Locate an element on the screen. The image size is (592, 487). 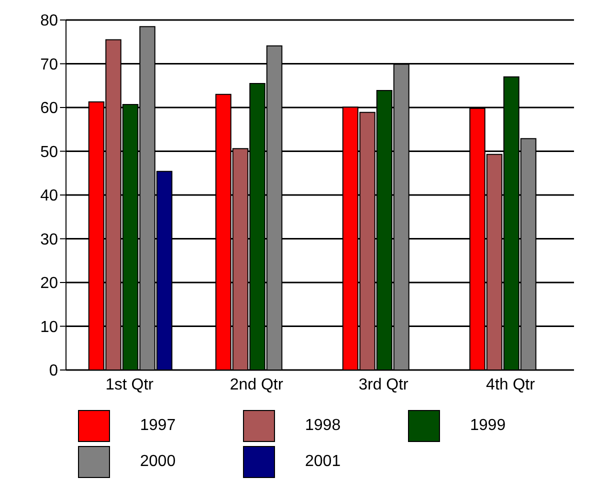
x-tick-label: 2nd Qtr is located at coordinates (257, 385).